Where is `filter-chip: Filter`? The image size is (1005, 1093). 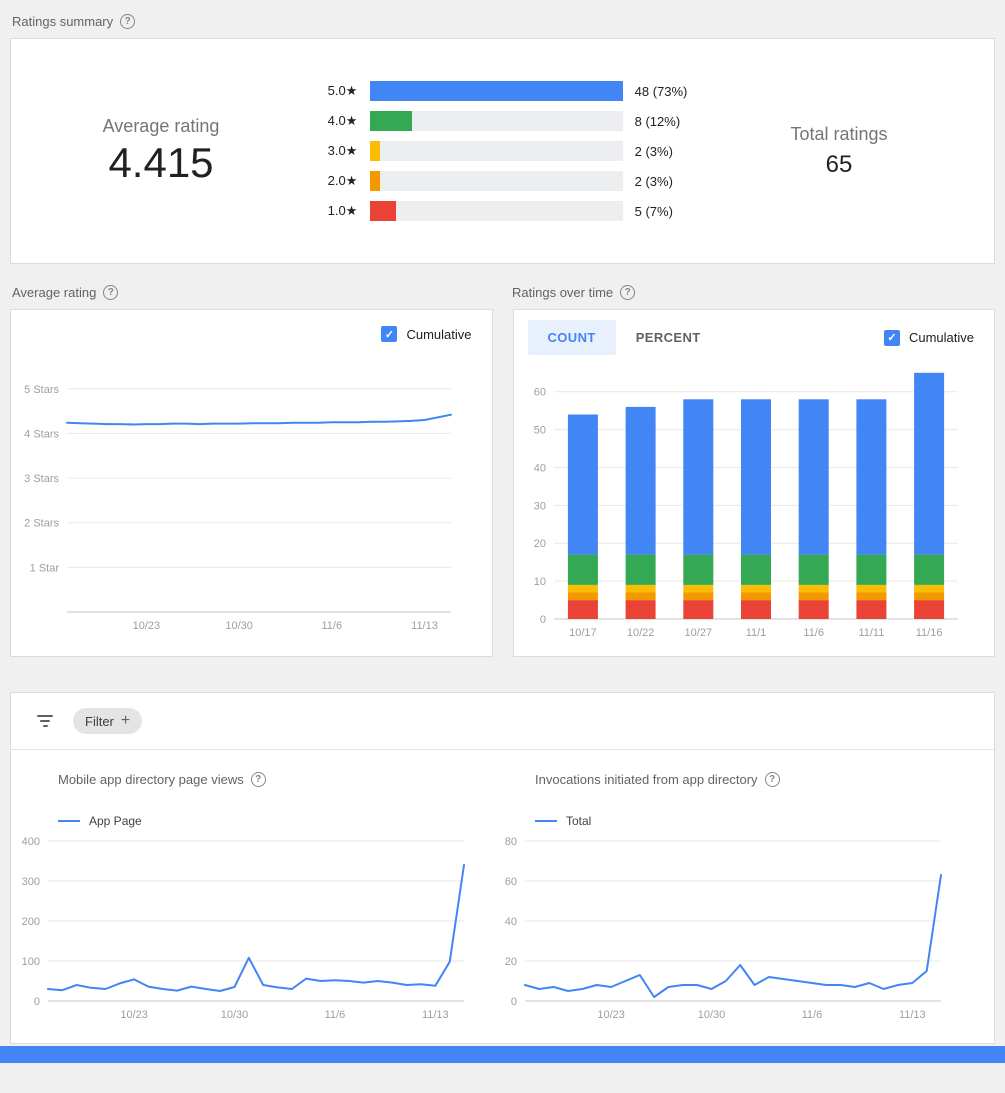
filter-chip: Filter is located at coordinates (108, 721).